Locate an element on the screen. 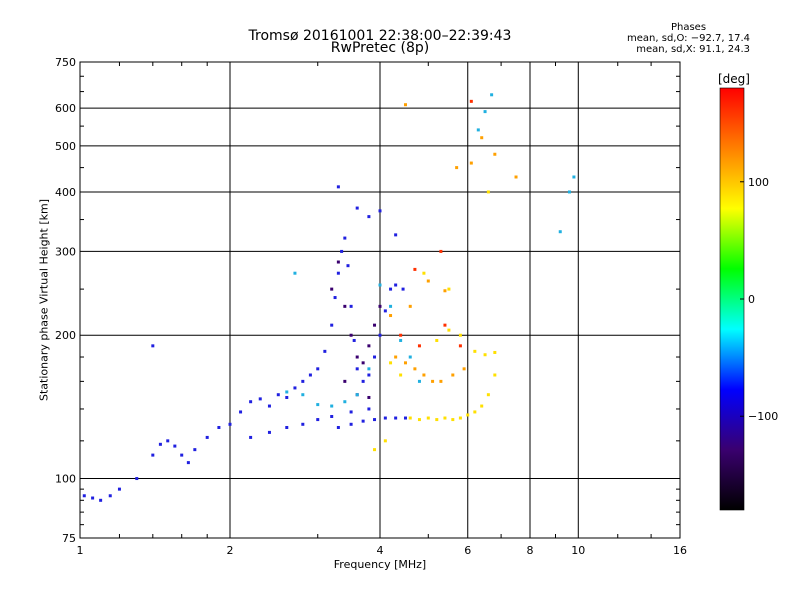  chart-title-line1: Tromsø 20161001 22:38:00–22:39:43 is located at coordinates (380, 36).